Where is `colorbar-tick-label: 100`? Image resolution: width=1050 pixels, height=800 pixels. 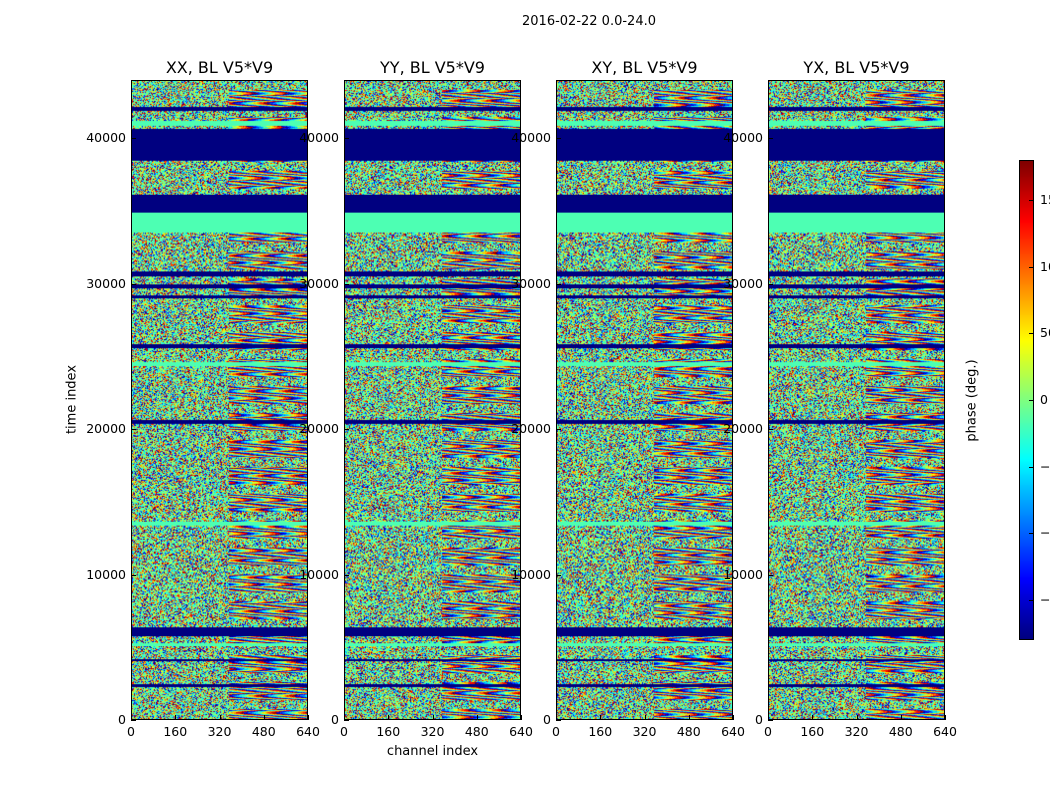 colorbar-tick-label: 100 is located at coordinates (1045, 266).